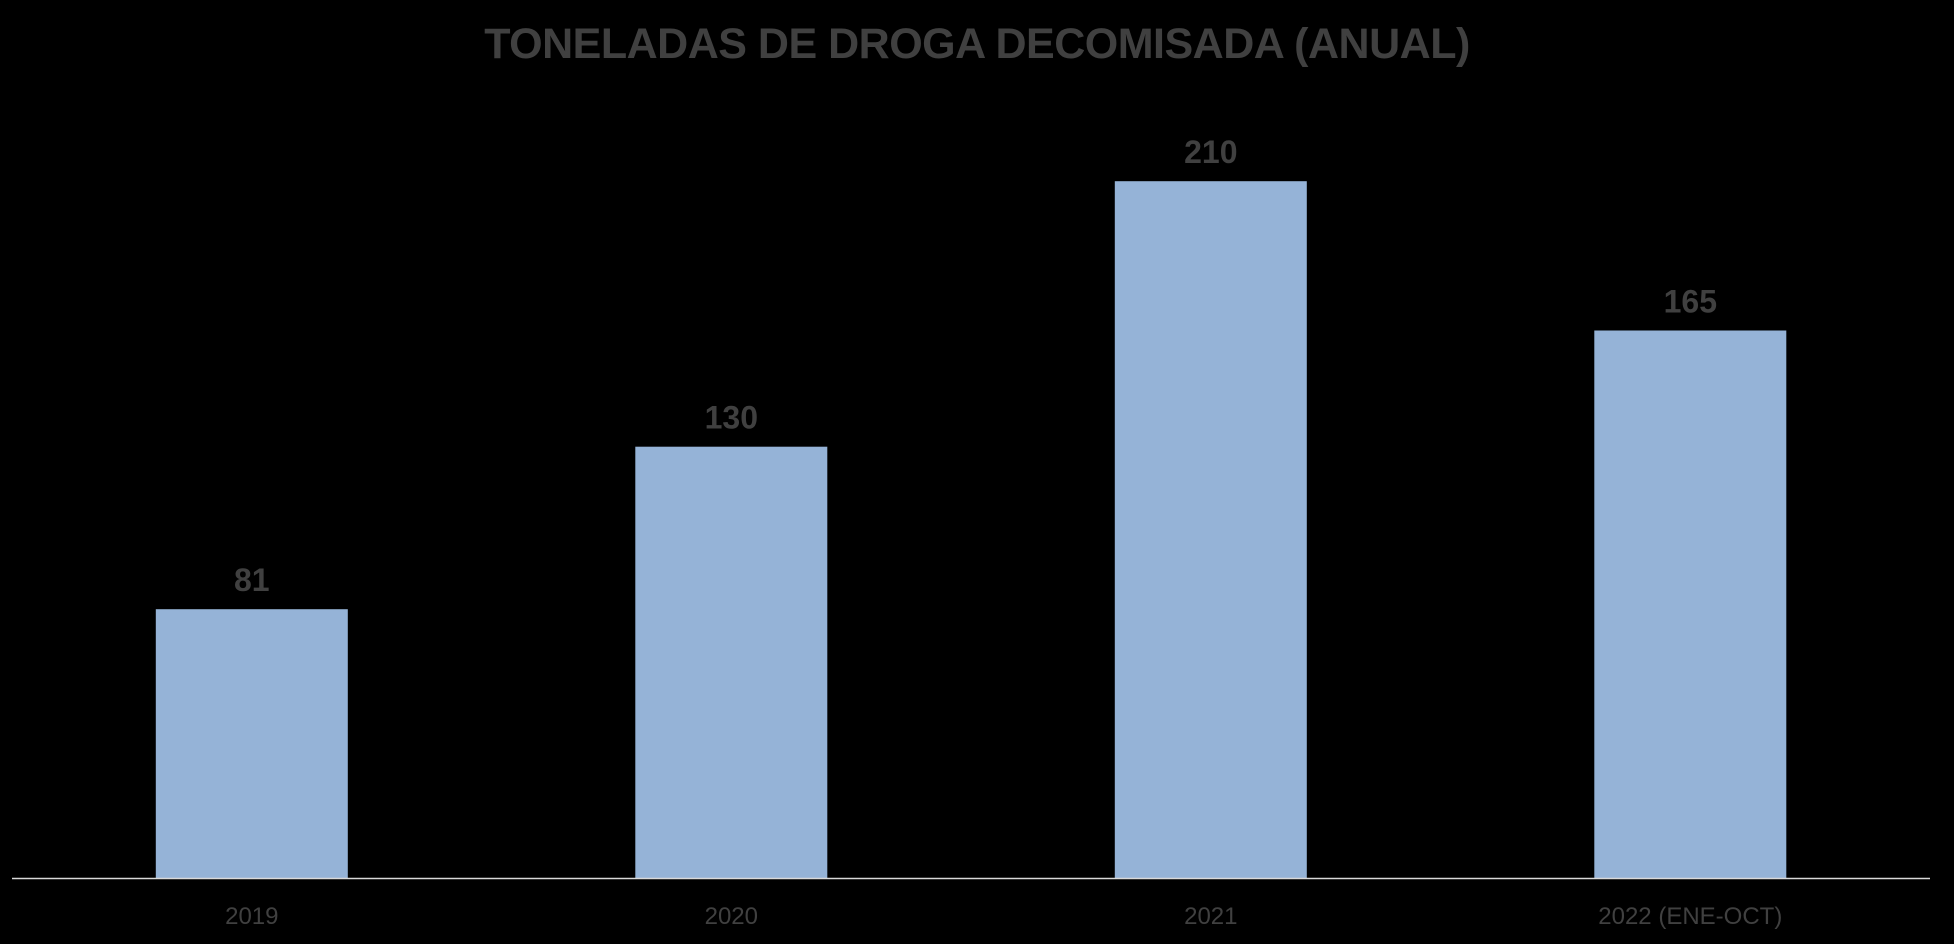 This screenshot has width=1954, height=944. Describe the element at coordinates (252, 580) in the screenshot. I see `data-label: 81` at that location.